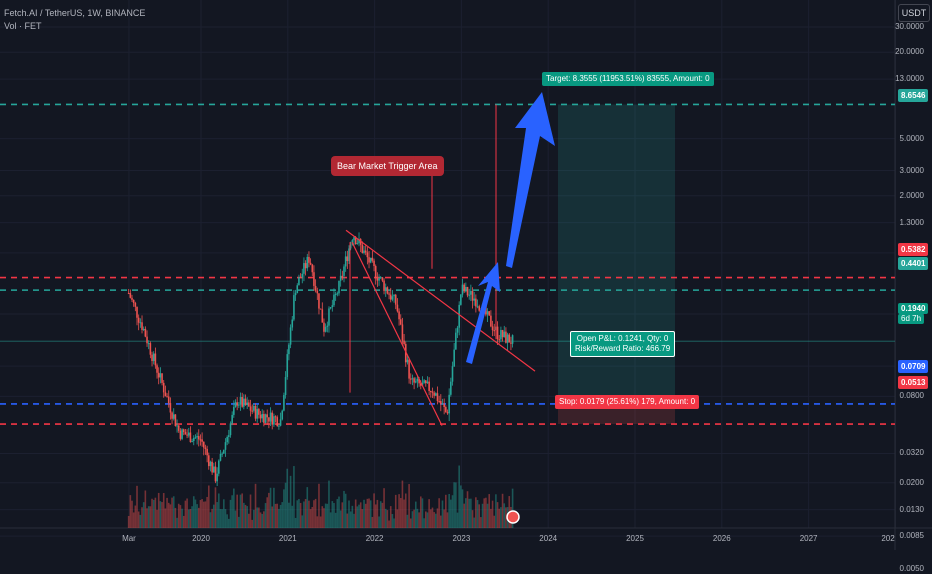  Describe the element at coordinates (627, 402) in the screenshot. I see `stop-box-label: Stop: 0.0179 (25.61%) 179, Amount: 0` at that location.